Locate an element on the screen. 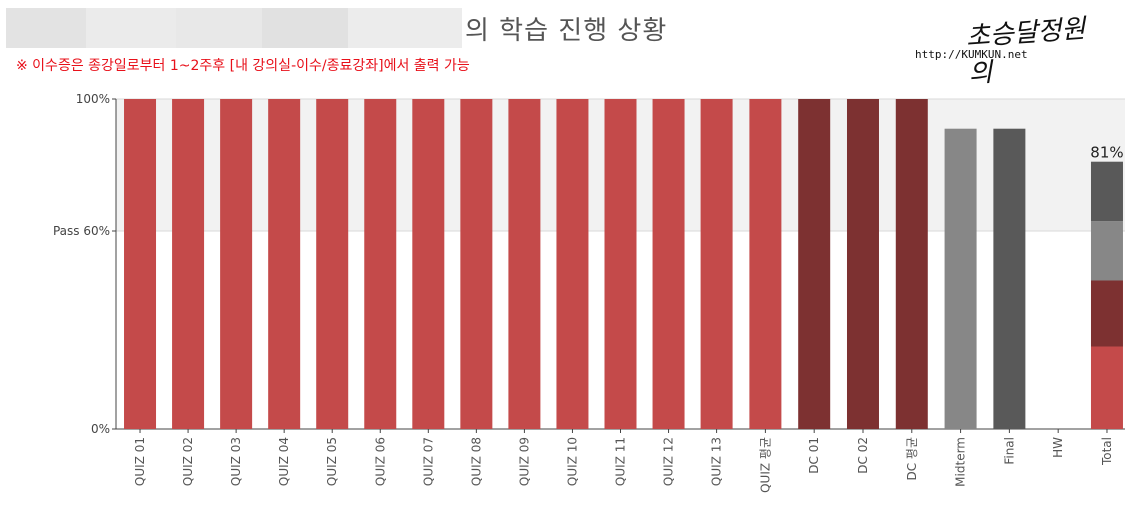 Image resolution: width=1138 pixels, height=507 pixels. y-tick-label: 0% is located at coordinates (100, 429).